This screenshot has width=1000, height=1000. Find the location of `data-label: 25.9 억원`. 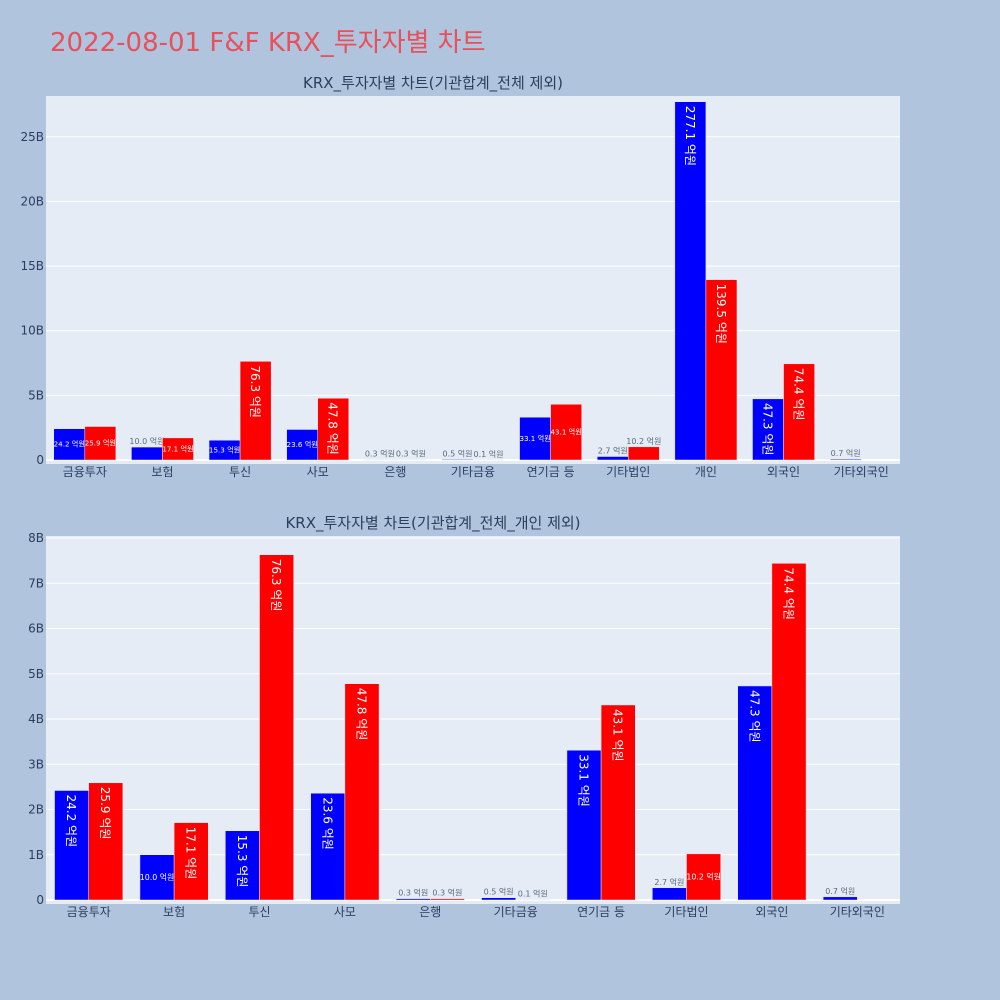

data-label: 25.9 억원 is located at coordinates (100, 443).